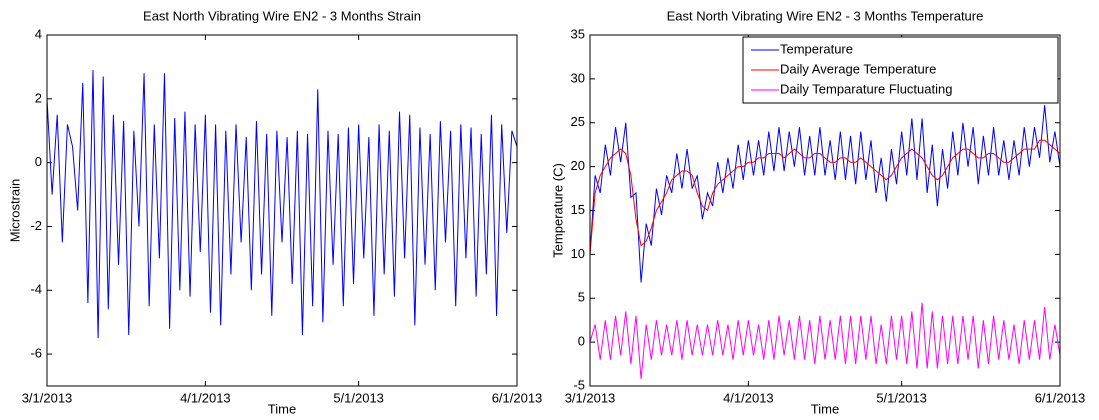 The width and height of the screenshot is (1099, 420). What do you see at coordinates (816, 48) in the screenshot?
I see `legend-label: Temperature` at bounding box center [816, 48].